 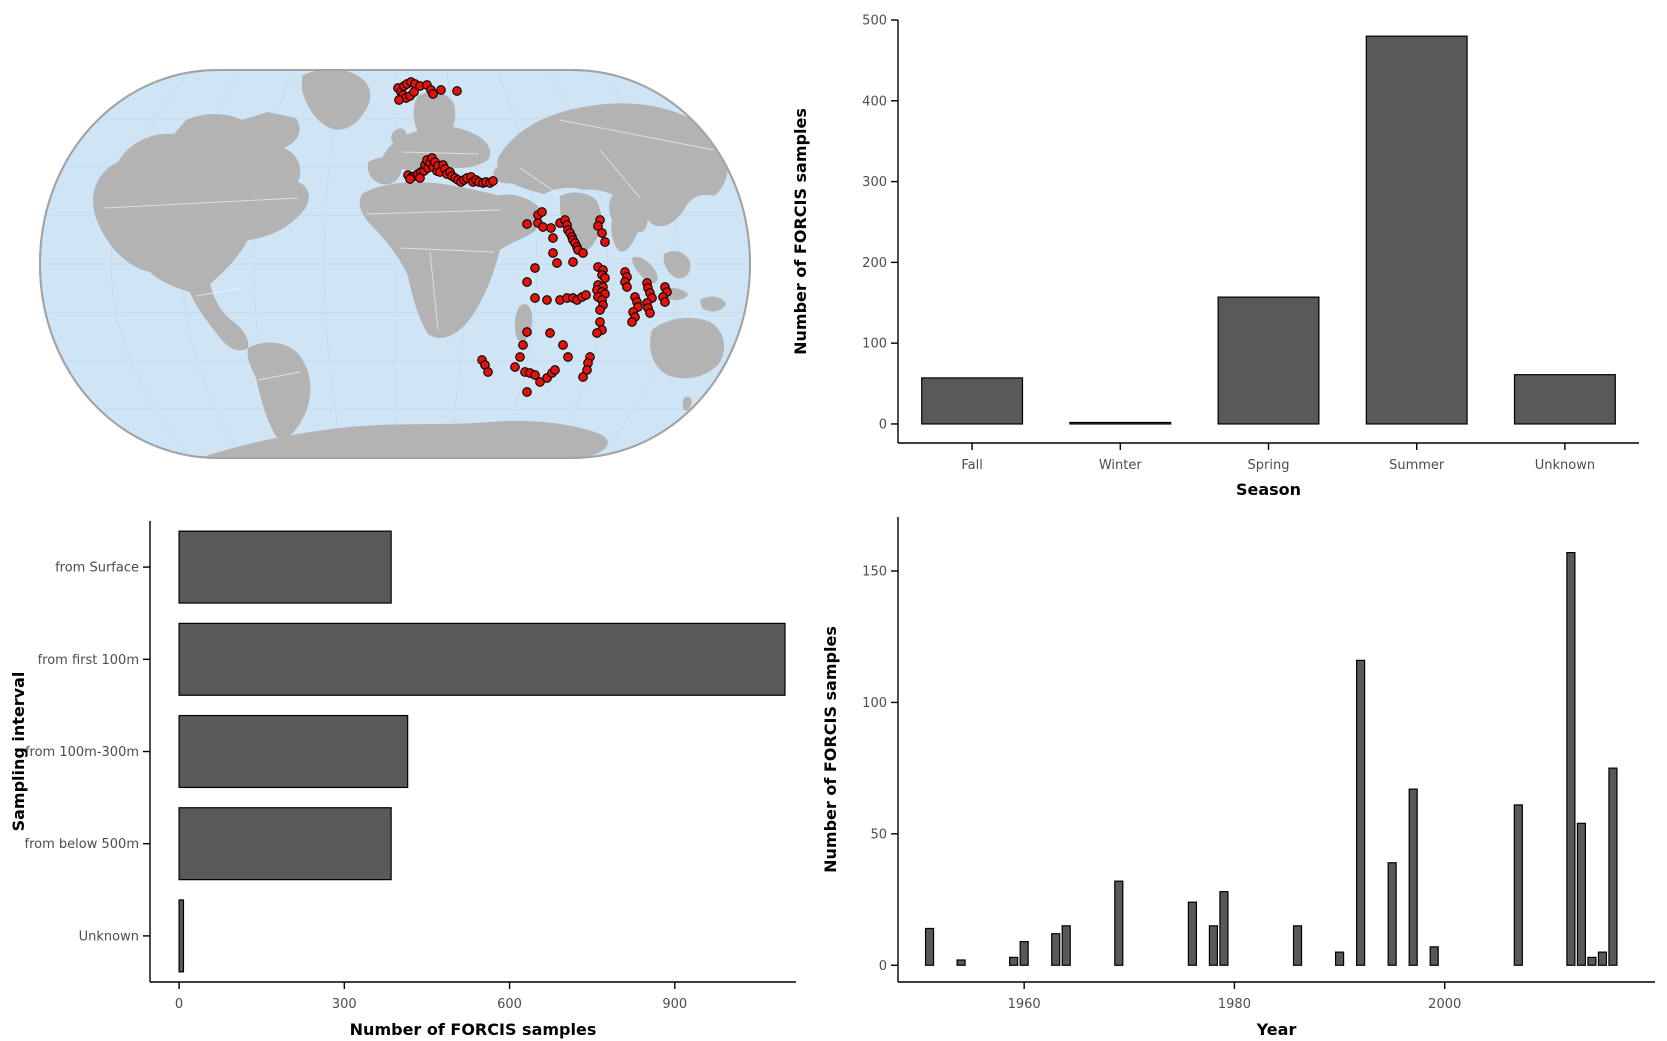 I want to click on bar-1995, so click(x=1392, y=914).